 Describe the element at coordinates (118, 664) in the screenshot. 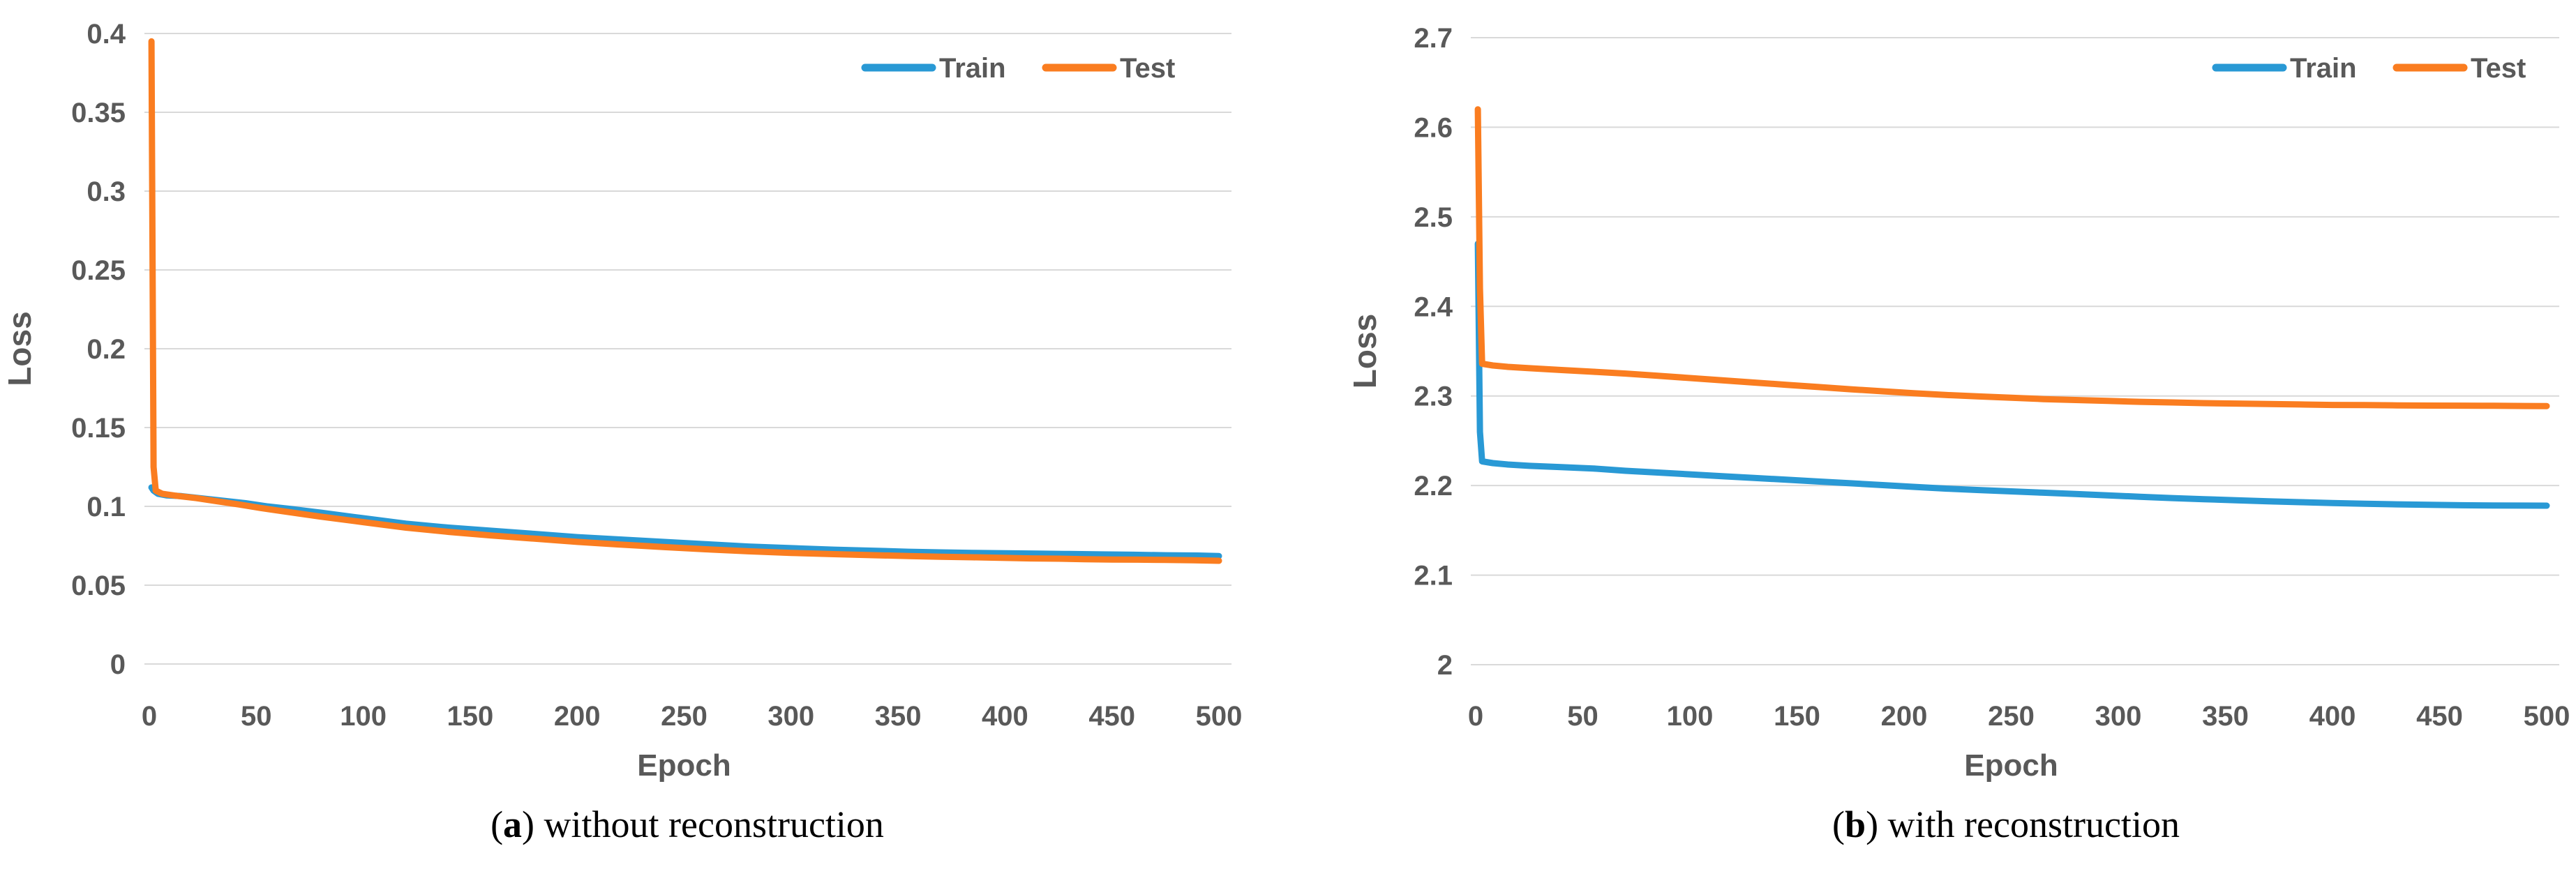

I see `y-tick-label: 0` at that location.